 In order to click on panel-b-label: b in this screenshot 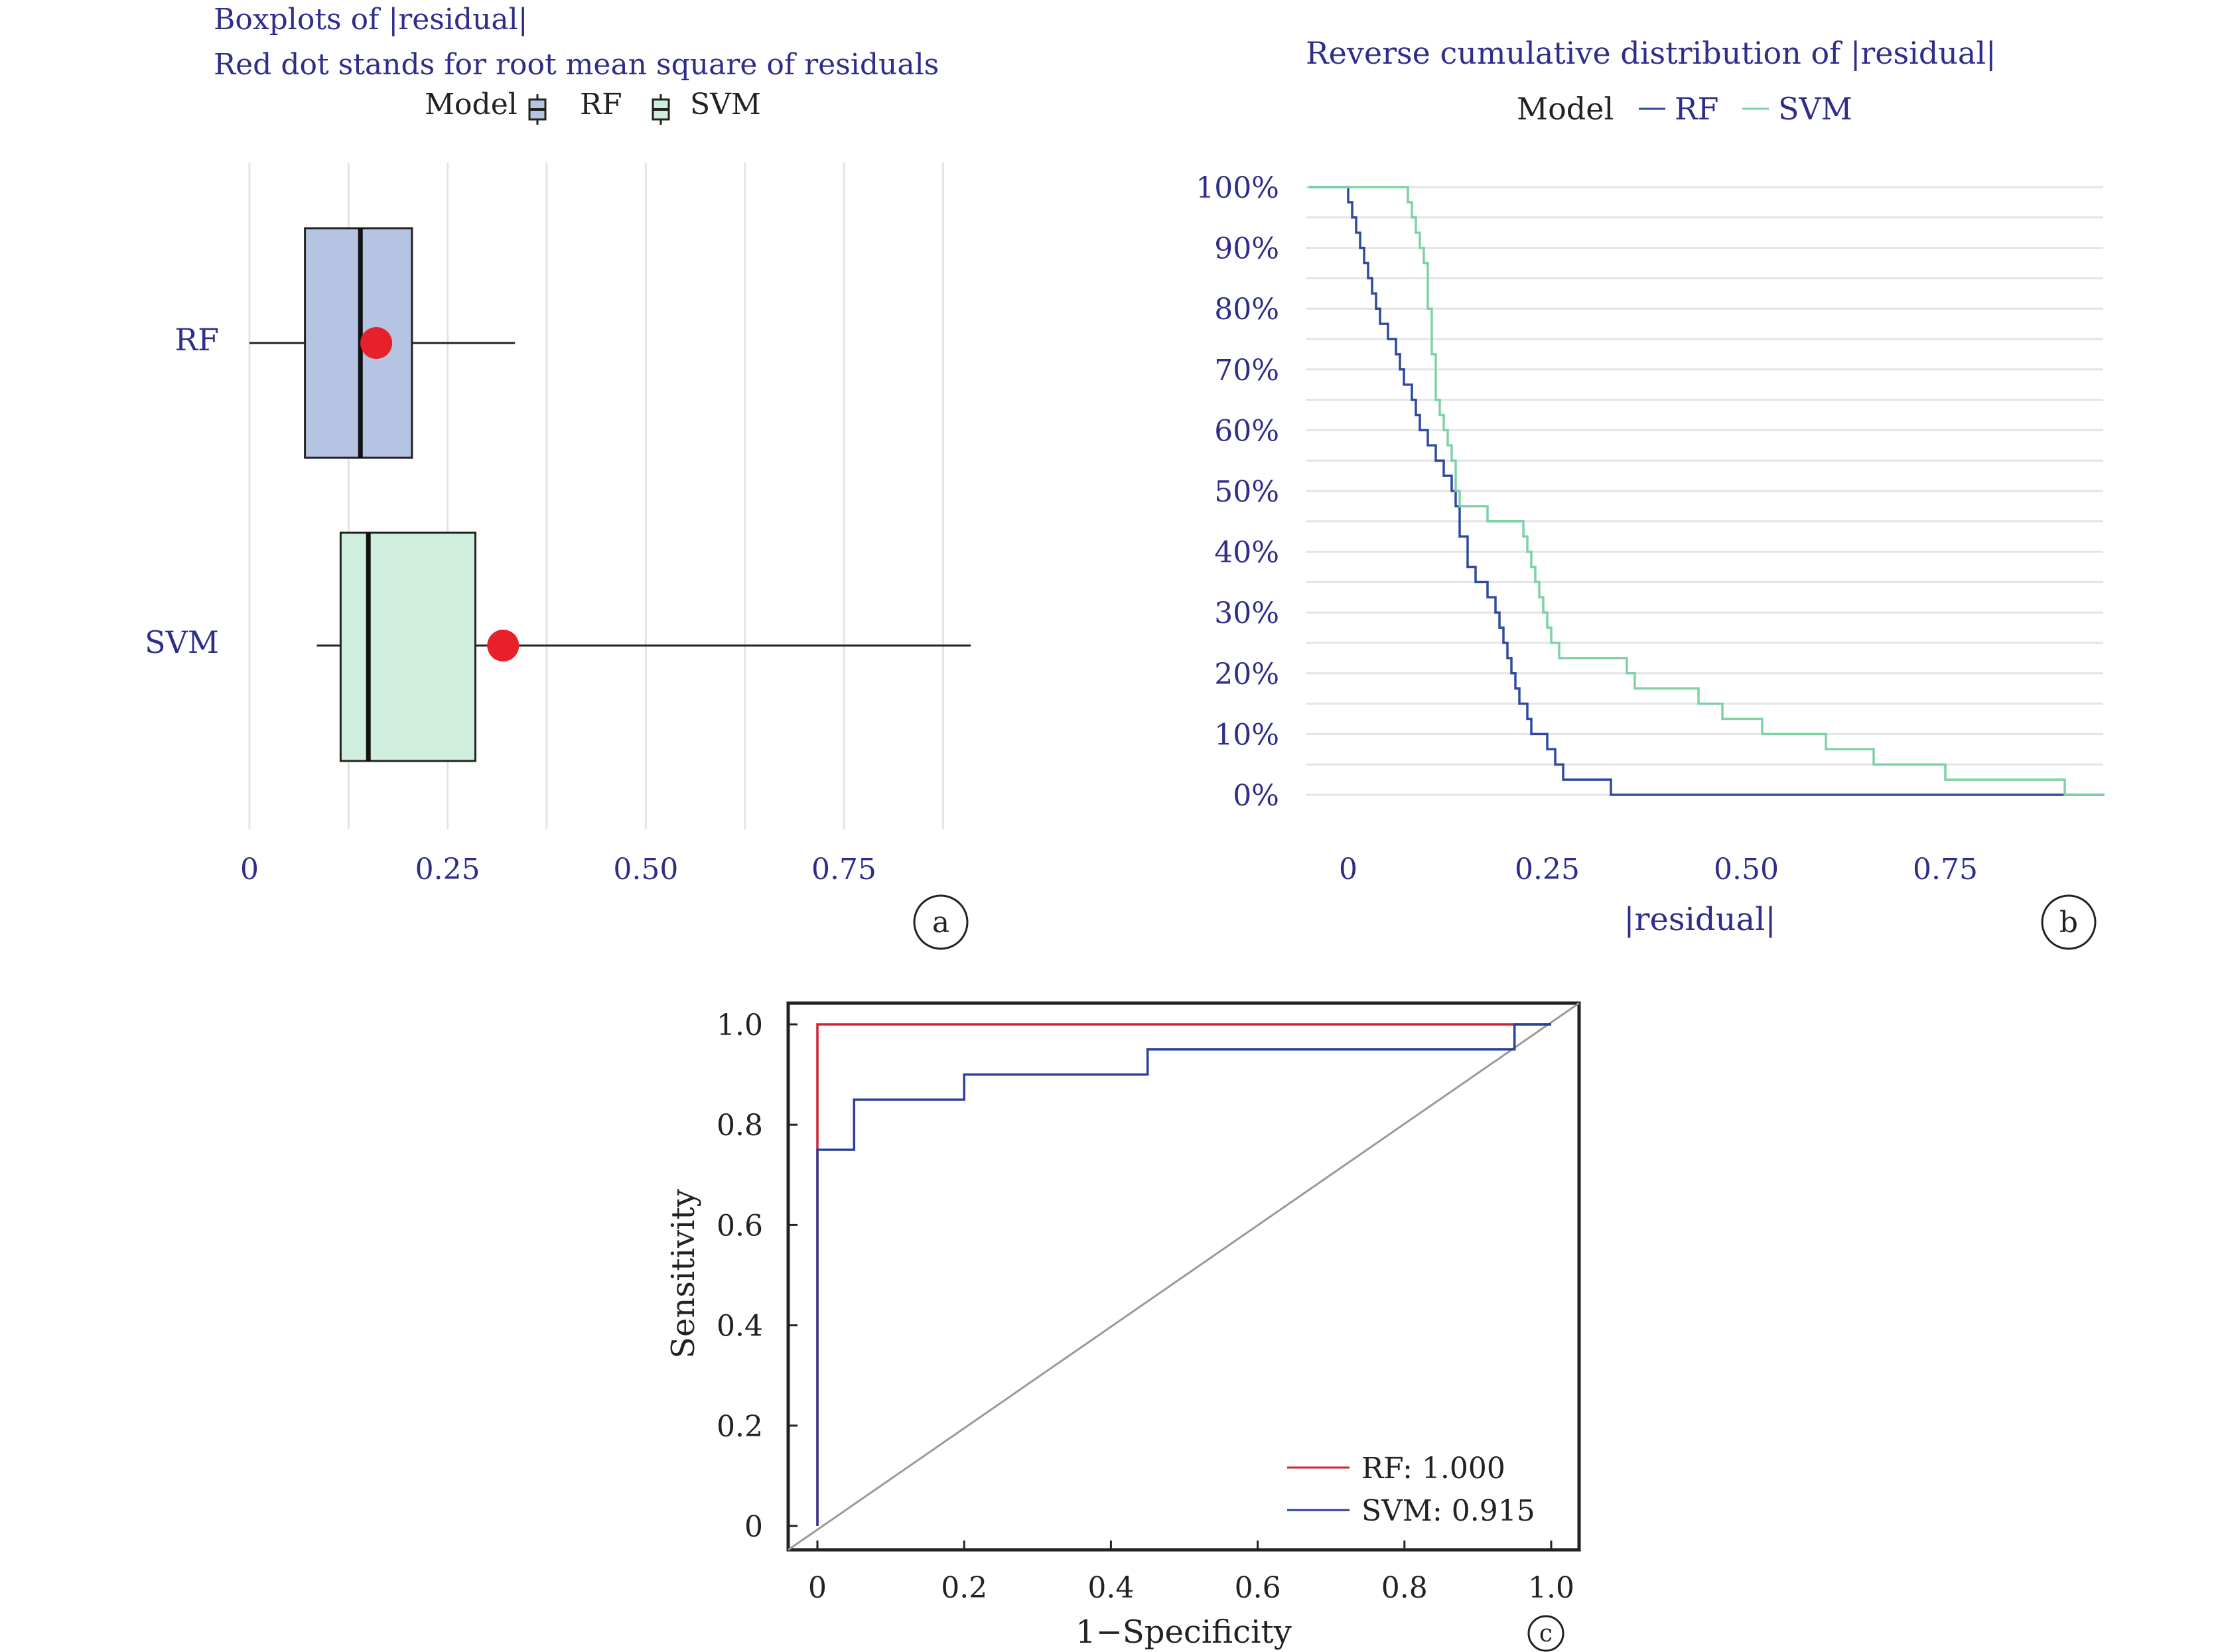, I will do `click(2068, 923)`.